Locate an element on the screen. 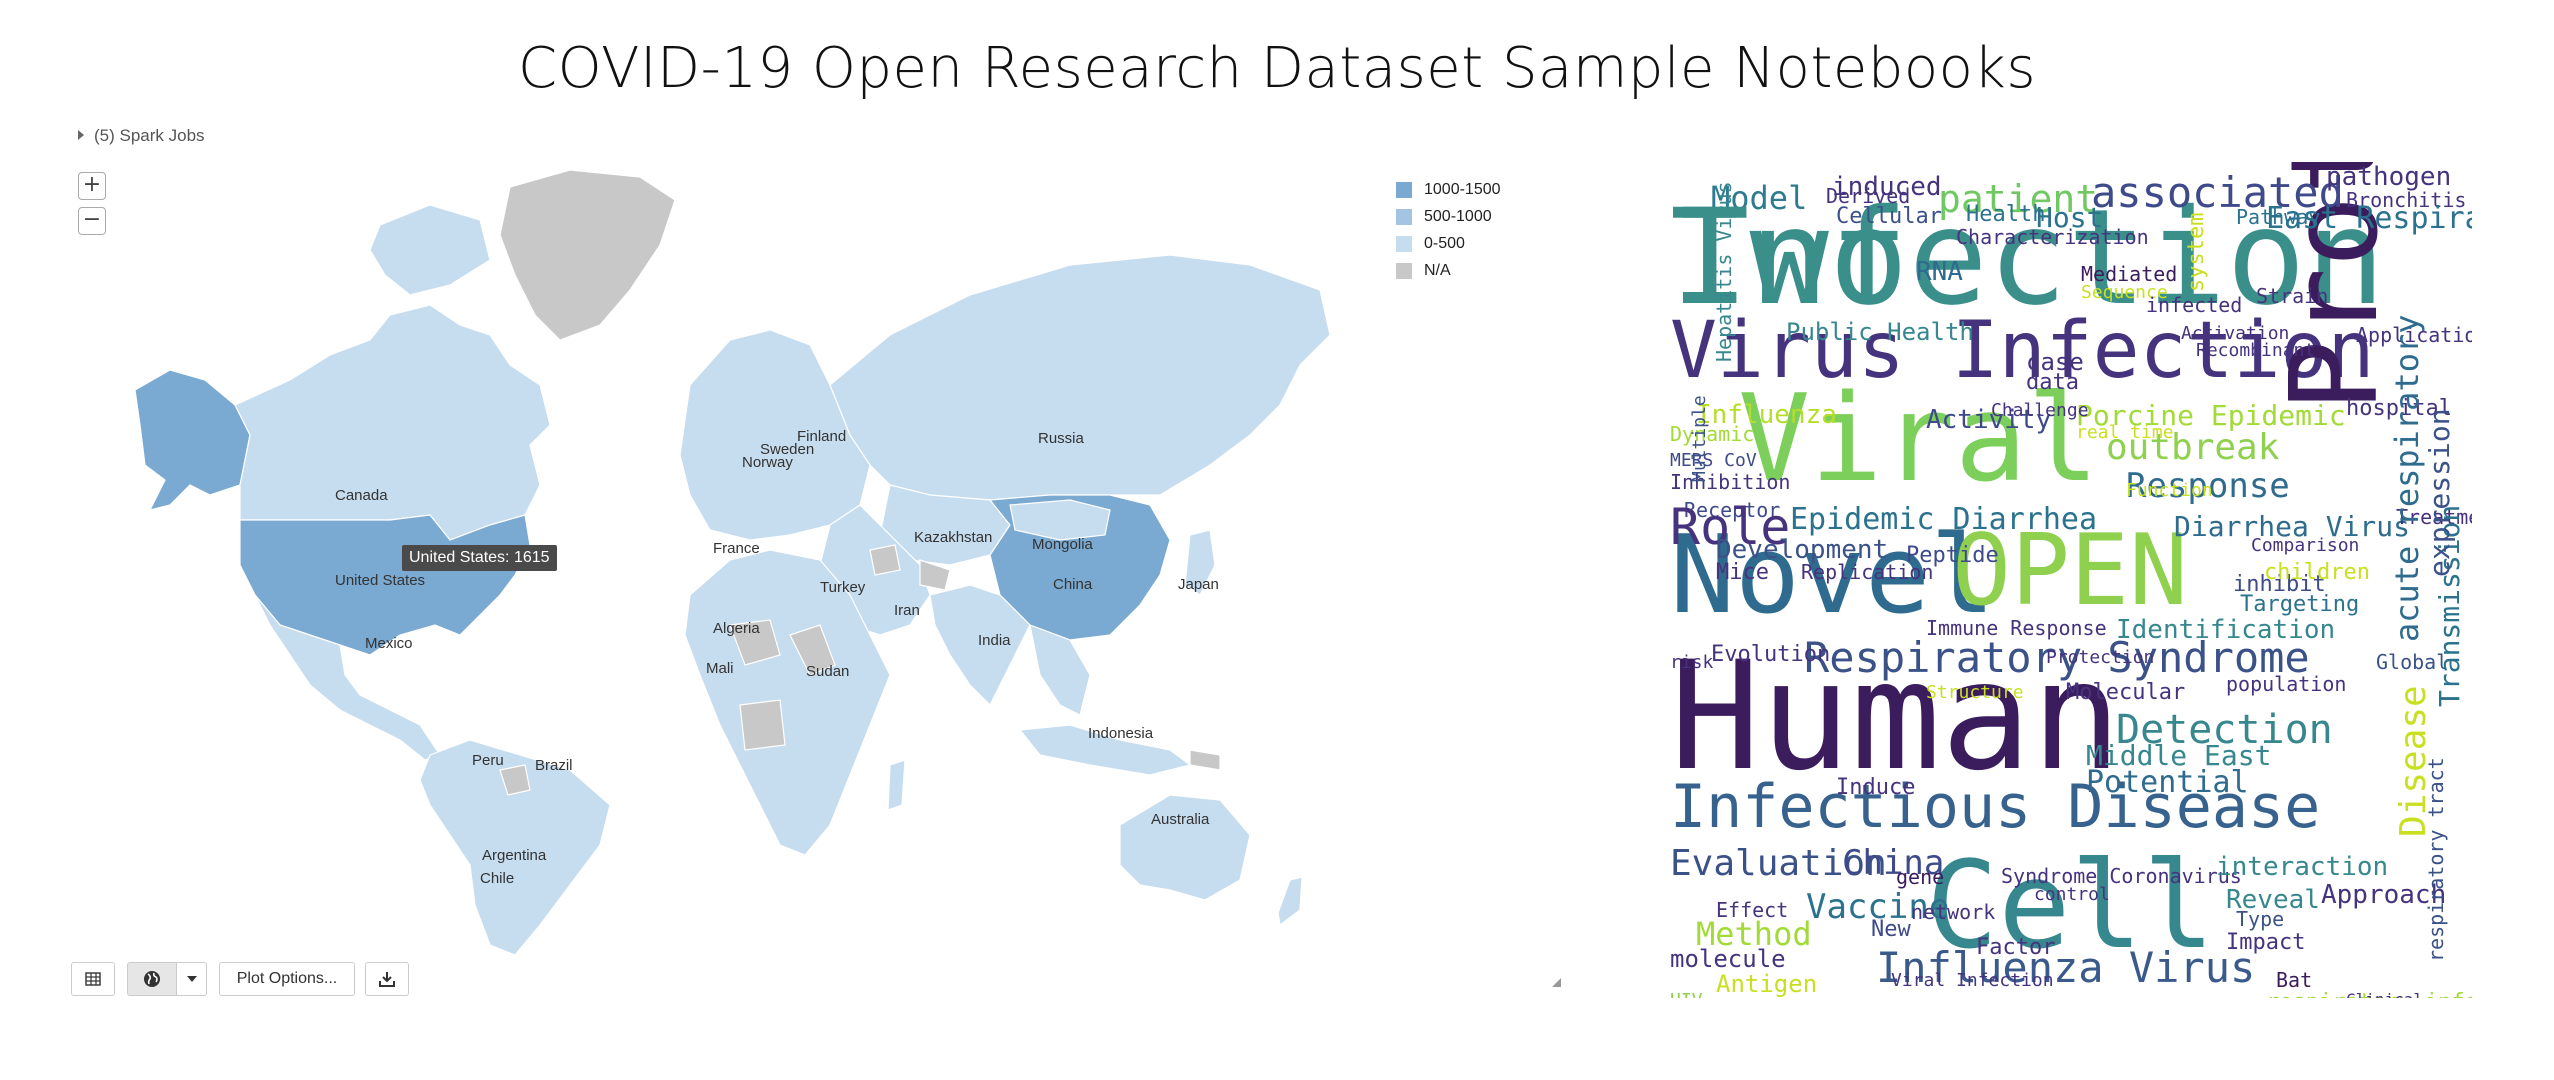  word-cloud-word: population is located at coordinates (2286, 684).